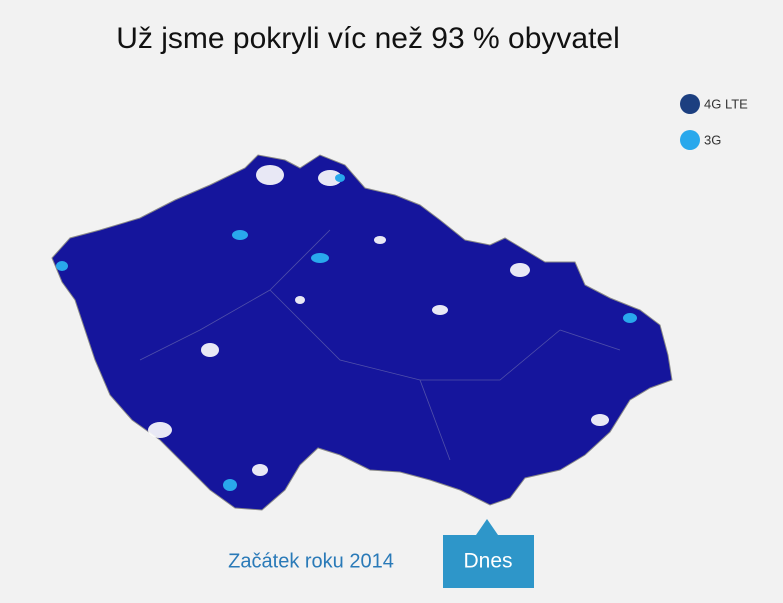  I want to click on button-bg, so click(488, 553).